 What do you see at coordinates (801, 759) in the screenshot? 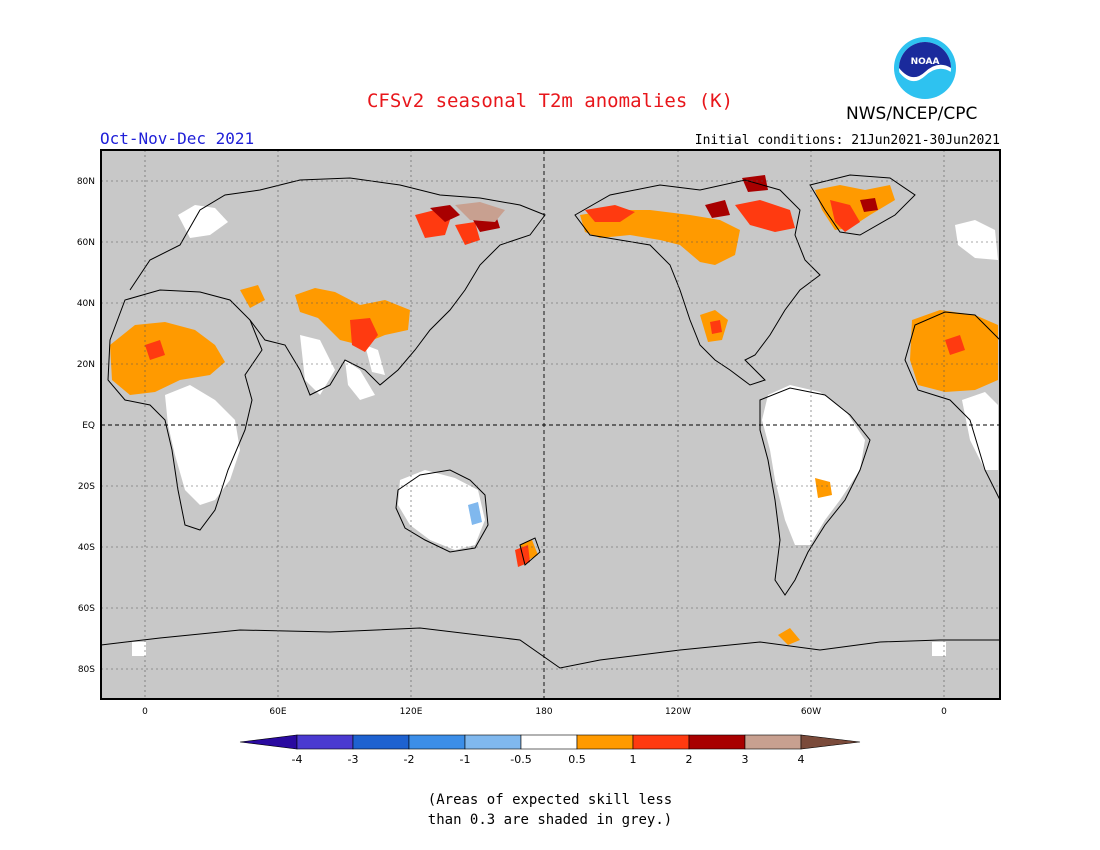
I see `colorbar-tick-label: 4` at bounding box center [801, 759].